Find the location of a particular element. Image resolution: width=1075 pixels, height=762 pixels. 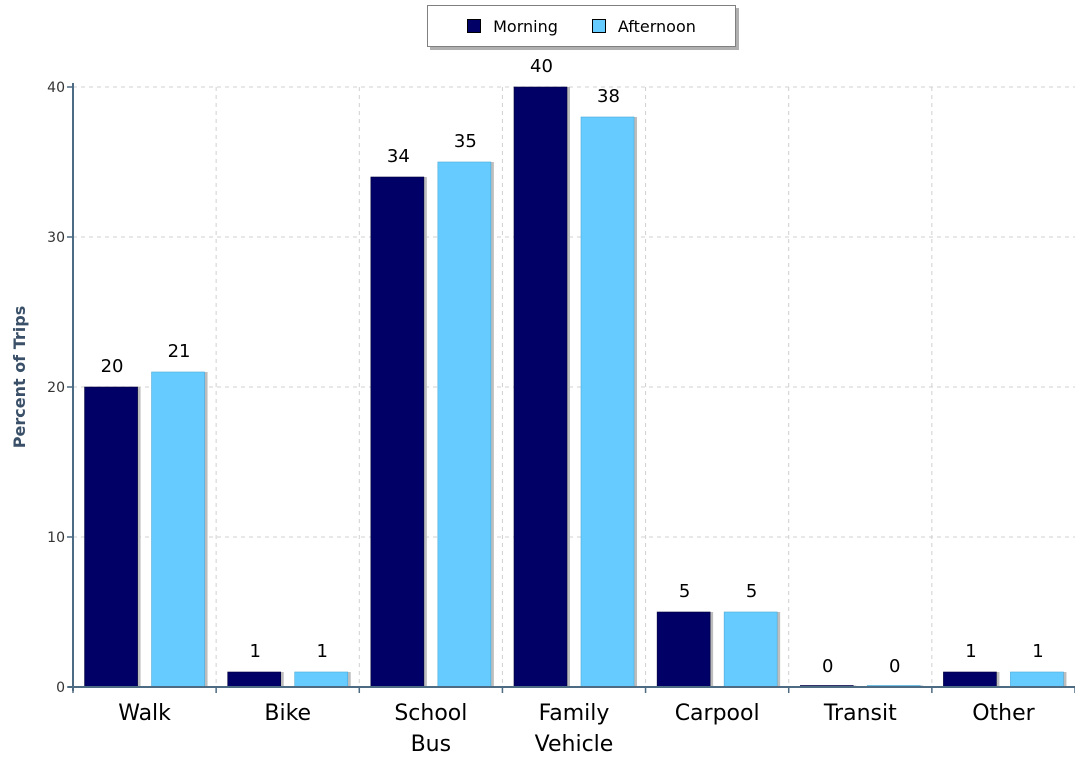

bar-morning-school-bus is located at coordinates (397, 432).